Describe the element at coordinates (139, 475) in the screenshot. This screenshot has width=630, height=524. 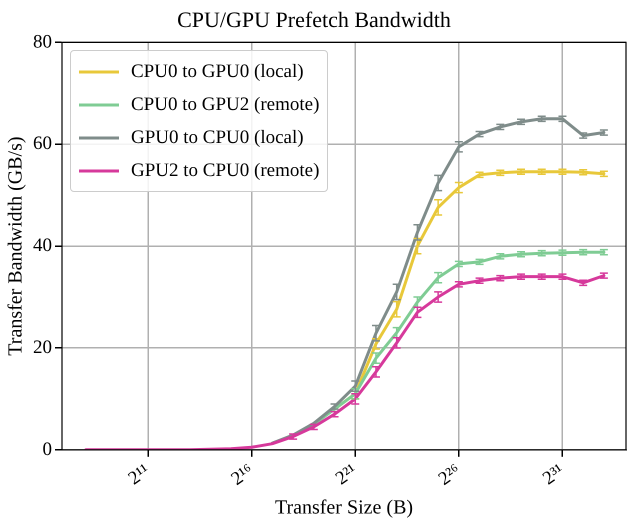
I see `x-tick-label: 2¹¹` at that location.